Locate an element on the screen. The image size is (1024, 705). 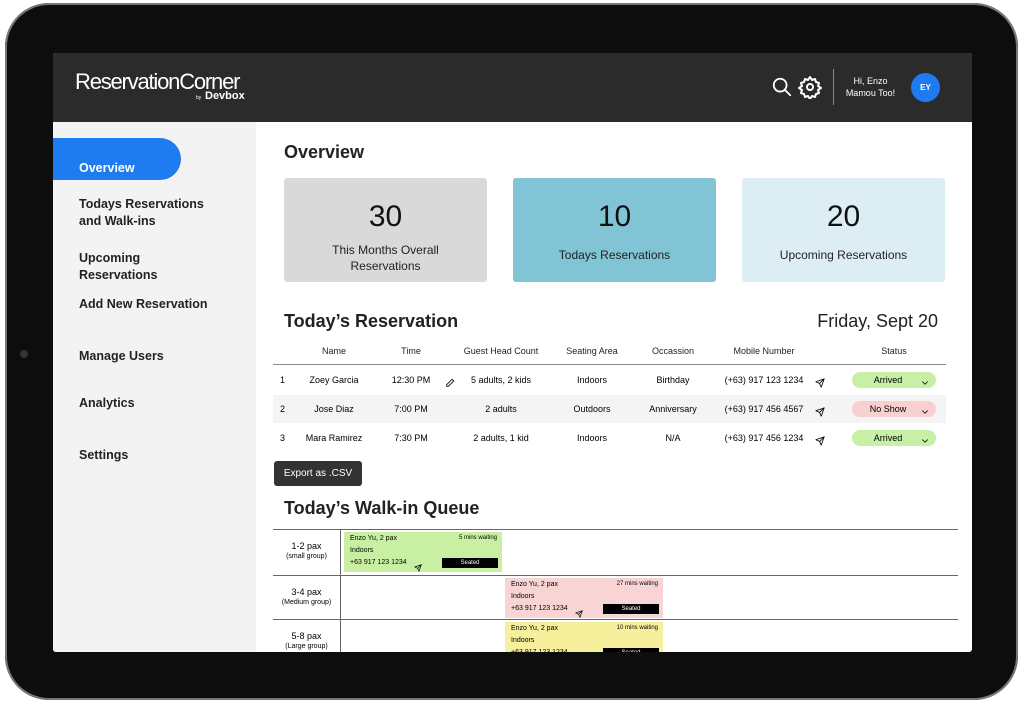
walkin-waiting: 27 mins waiting is located at coordinates (637, 584).